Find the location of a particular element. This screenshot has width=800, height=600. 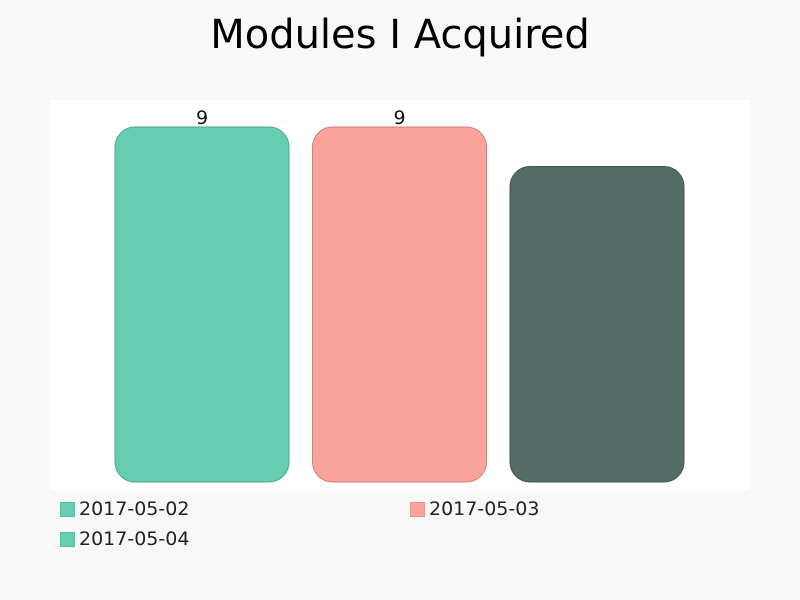

chart-title: Modules I Acquired is located at coordinates (400, 35).